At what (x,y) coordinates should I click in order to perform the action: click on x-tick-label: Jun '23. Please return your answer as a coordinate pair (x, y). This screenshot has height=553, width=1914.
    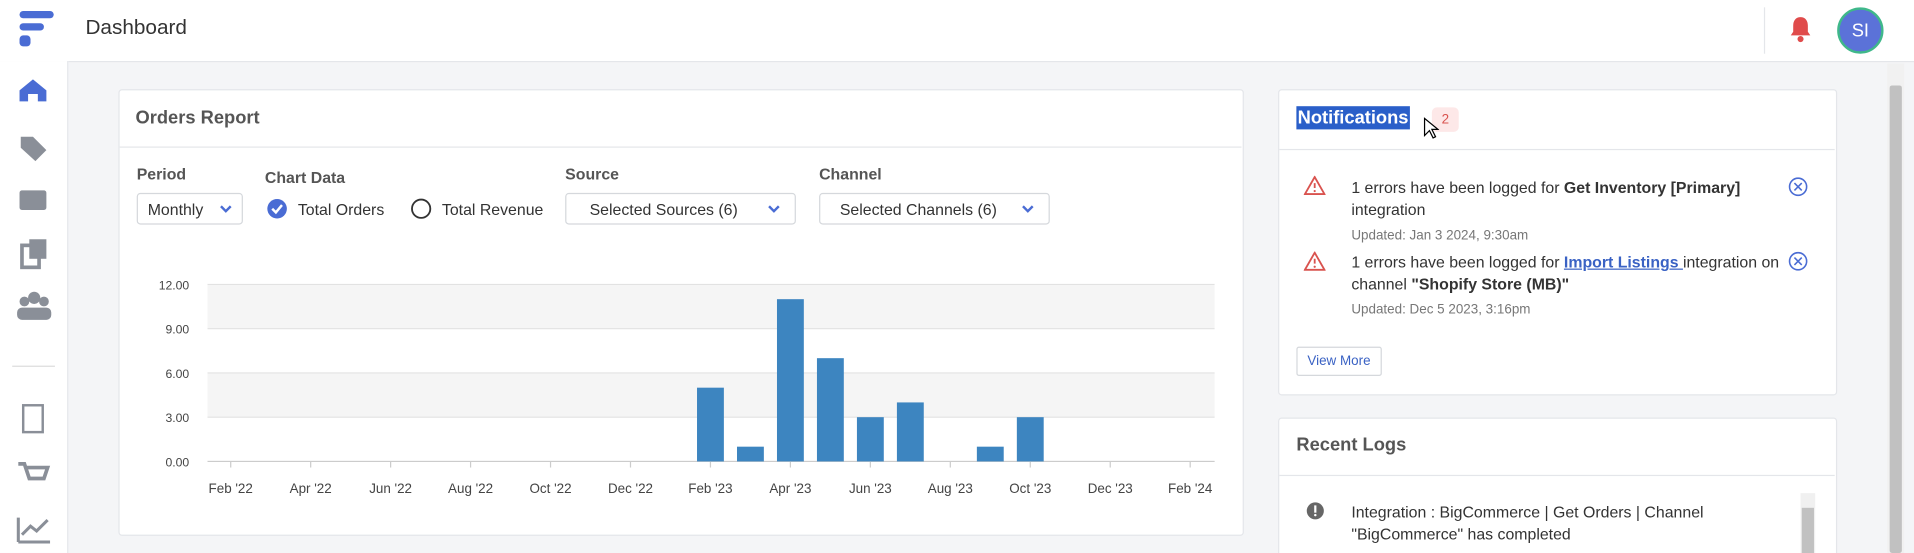
    Looking at the image, I should click on (870, 488).